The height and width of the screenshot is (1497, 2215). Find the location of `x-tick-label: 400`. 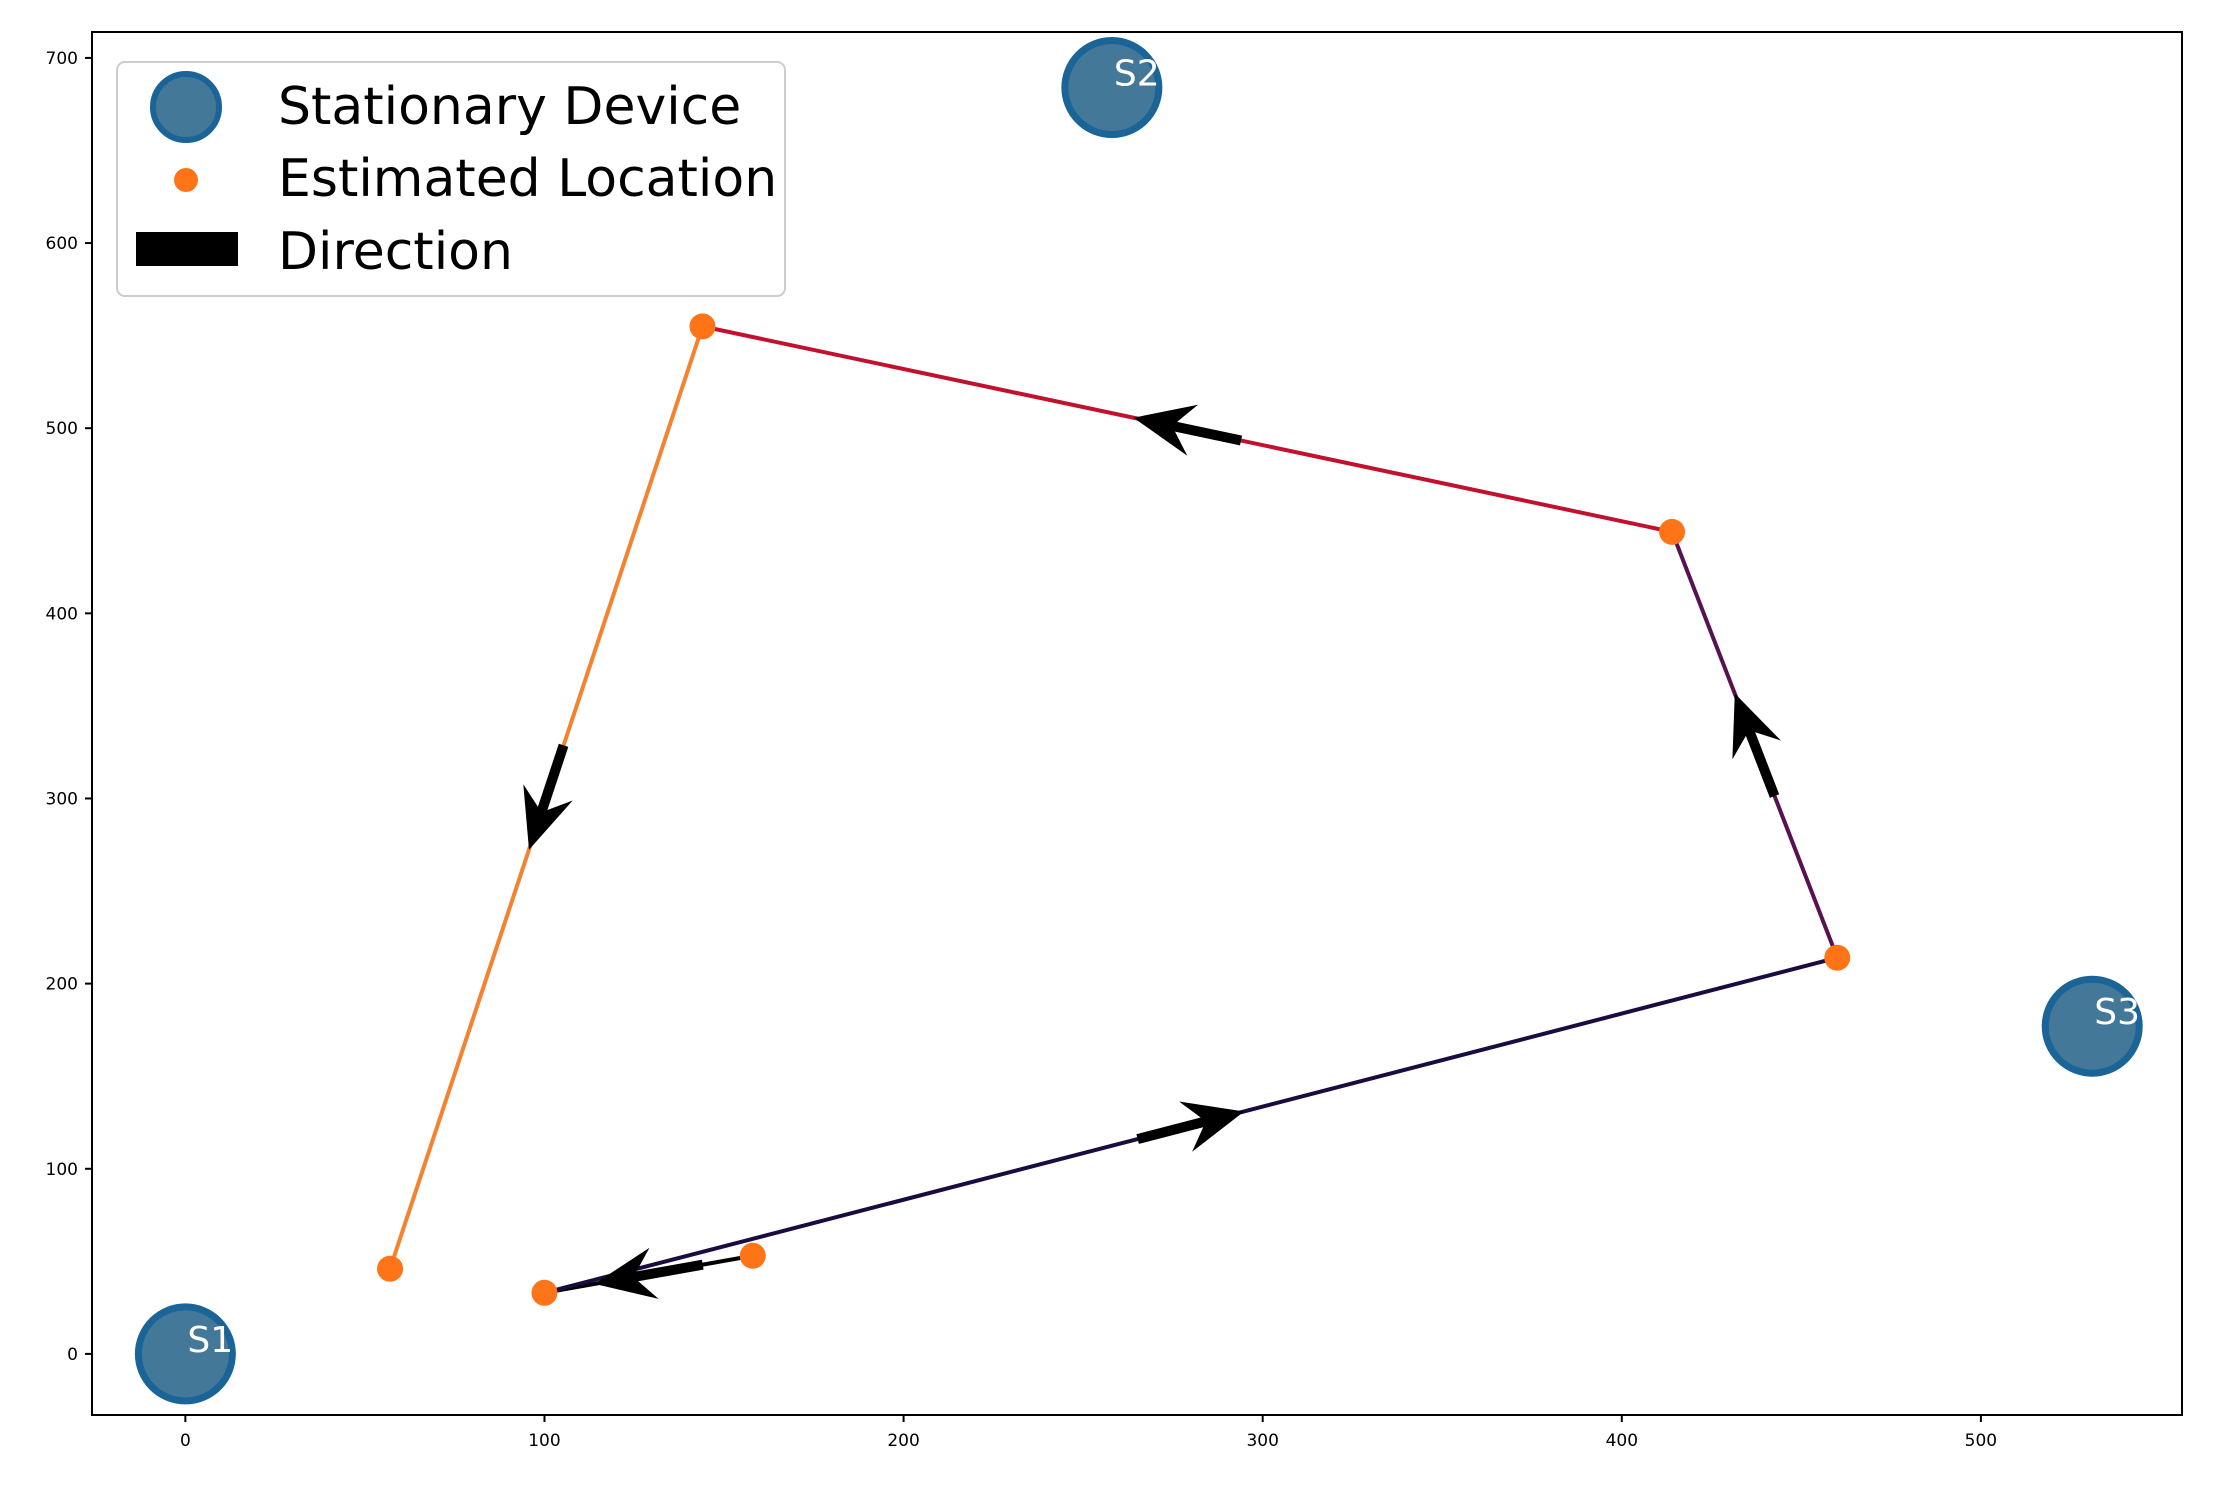

x-tick-label: 400 is located at coordinates (1622, 1441).